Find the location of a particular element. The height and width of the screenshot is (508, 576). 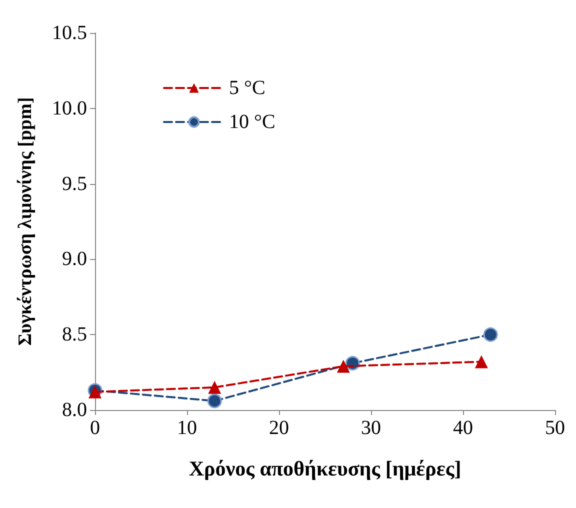

y-tick-label: 8.0 is located at coordinates (74, 410).